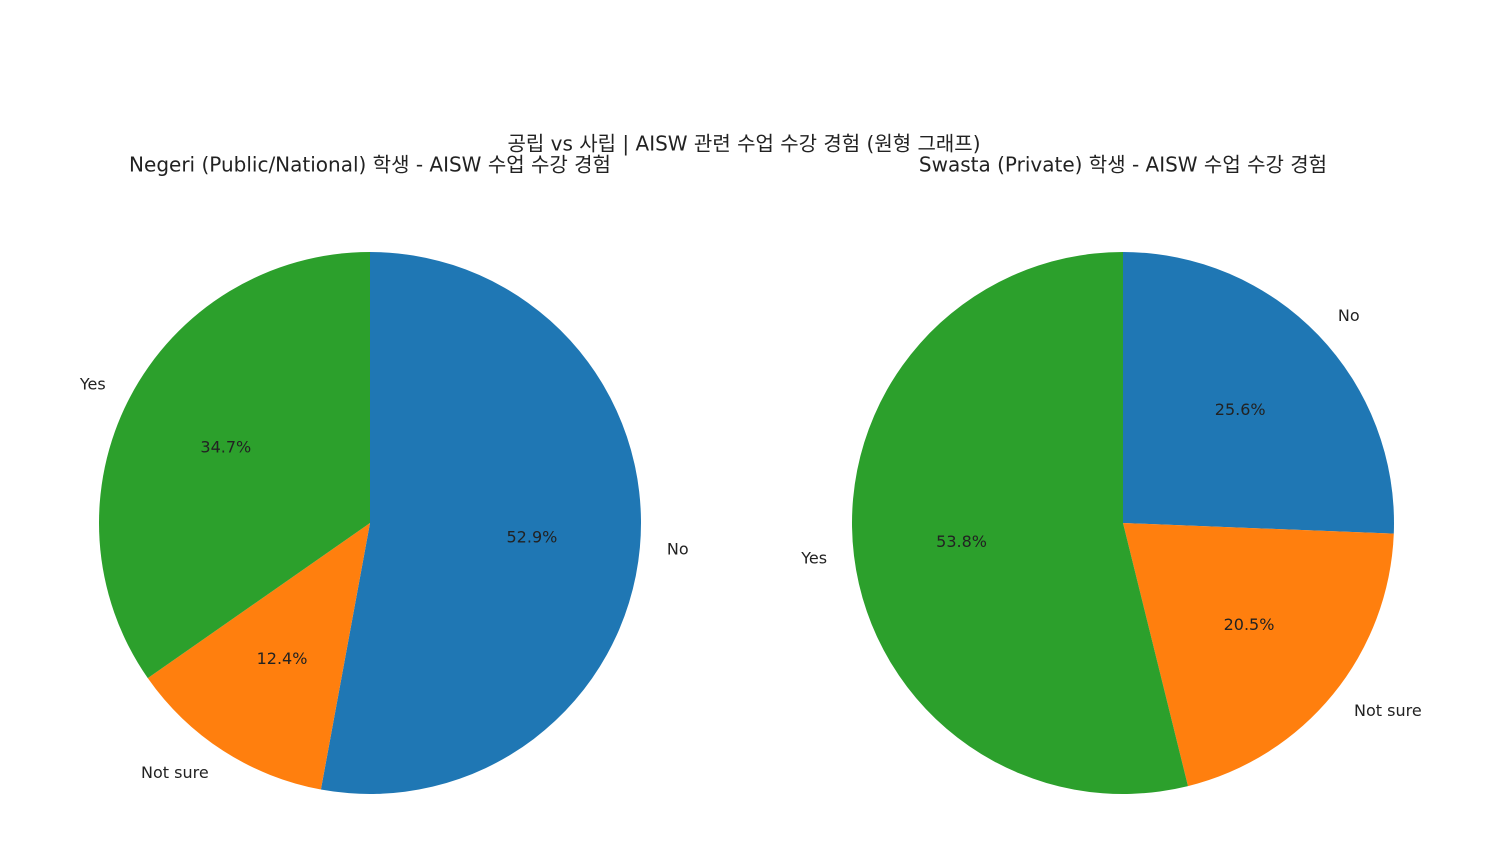 The width and height of the screenshot is (1488, 864). What do you see at coordinates (1240, 409) in the screenshot?
I see `percent-label: 25.6%` at bounding box center [1240, 409].